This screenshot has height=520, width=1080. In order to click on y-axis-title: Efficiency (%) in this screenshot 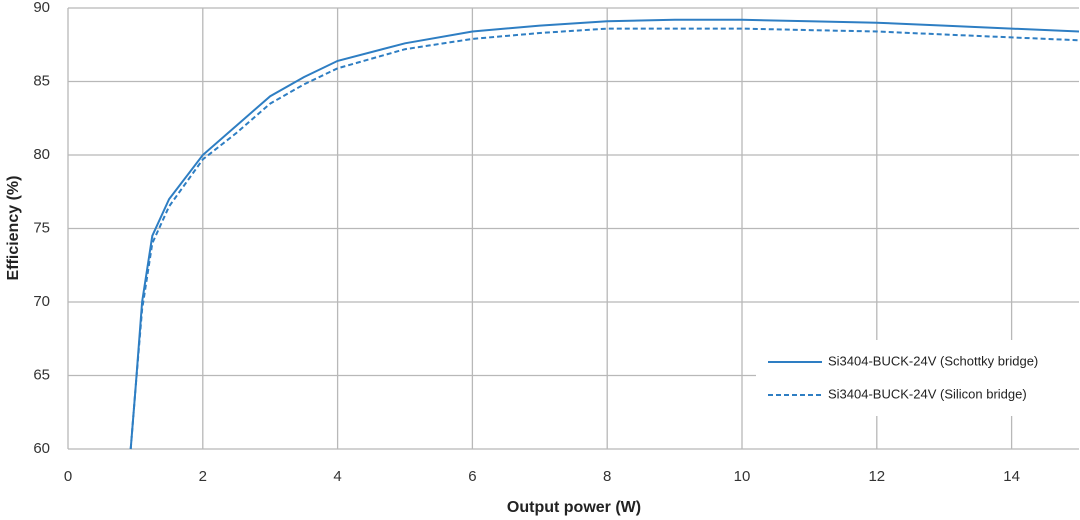, I will do `click(13, 228)`.